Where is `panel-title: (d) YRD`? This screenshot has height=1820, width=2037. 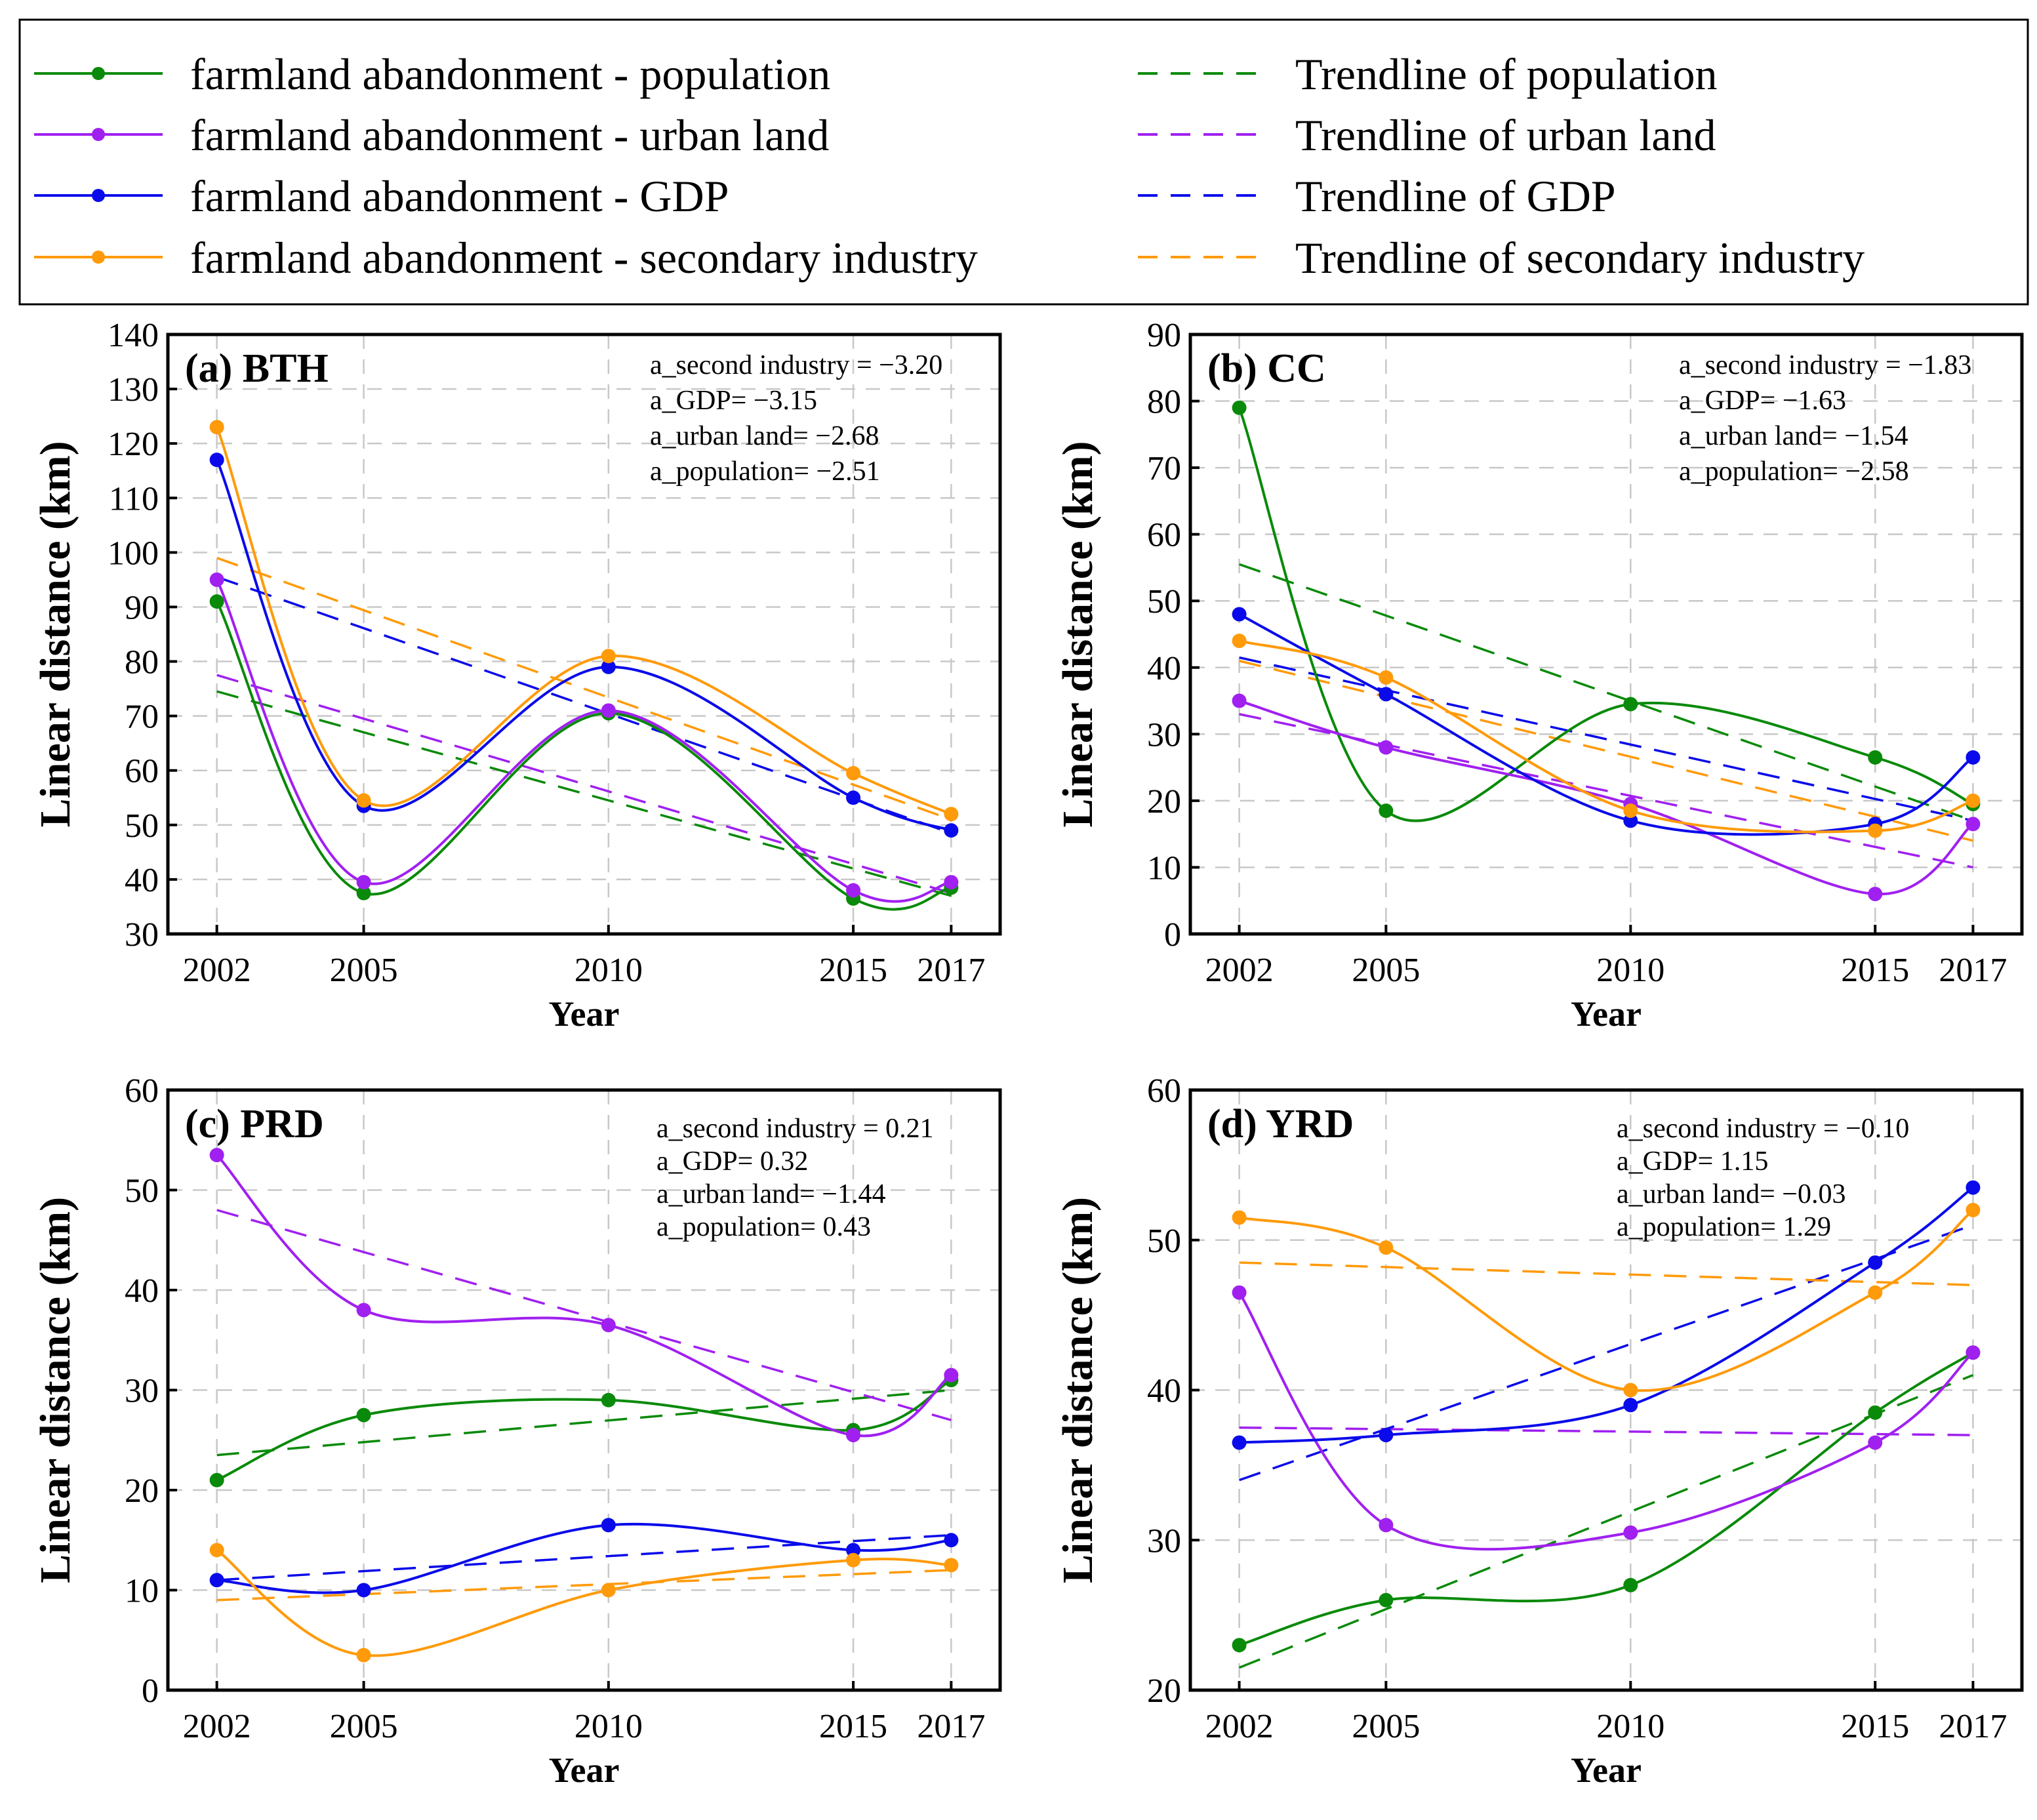
panel-title: (d) YRD is located at coordinates (1280, 1124).